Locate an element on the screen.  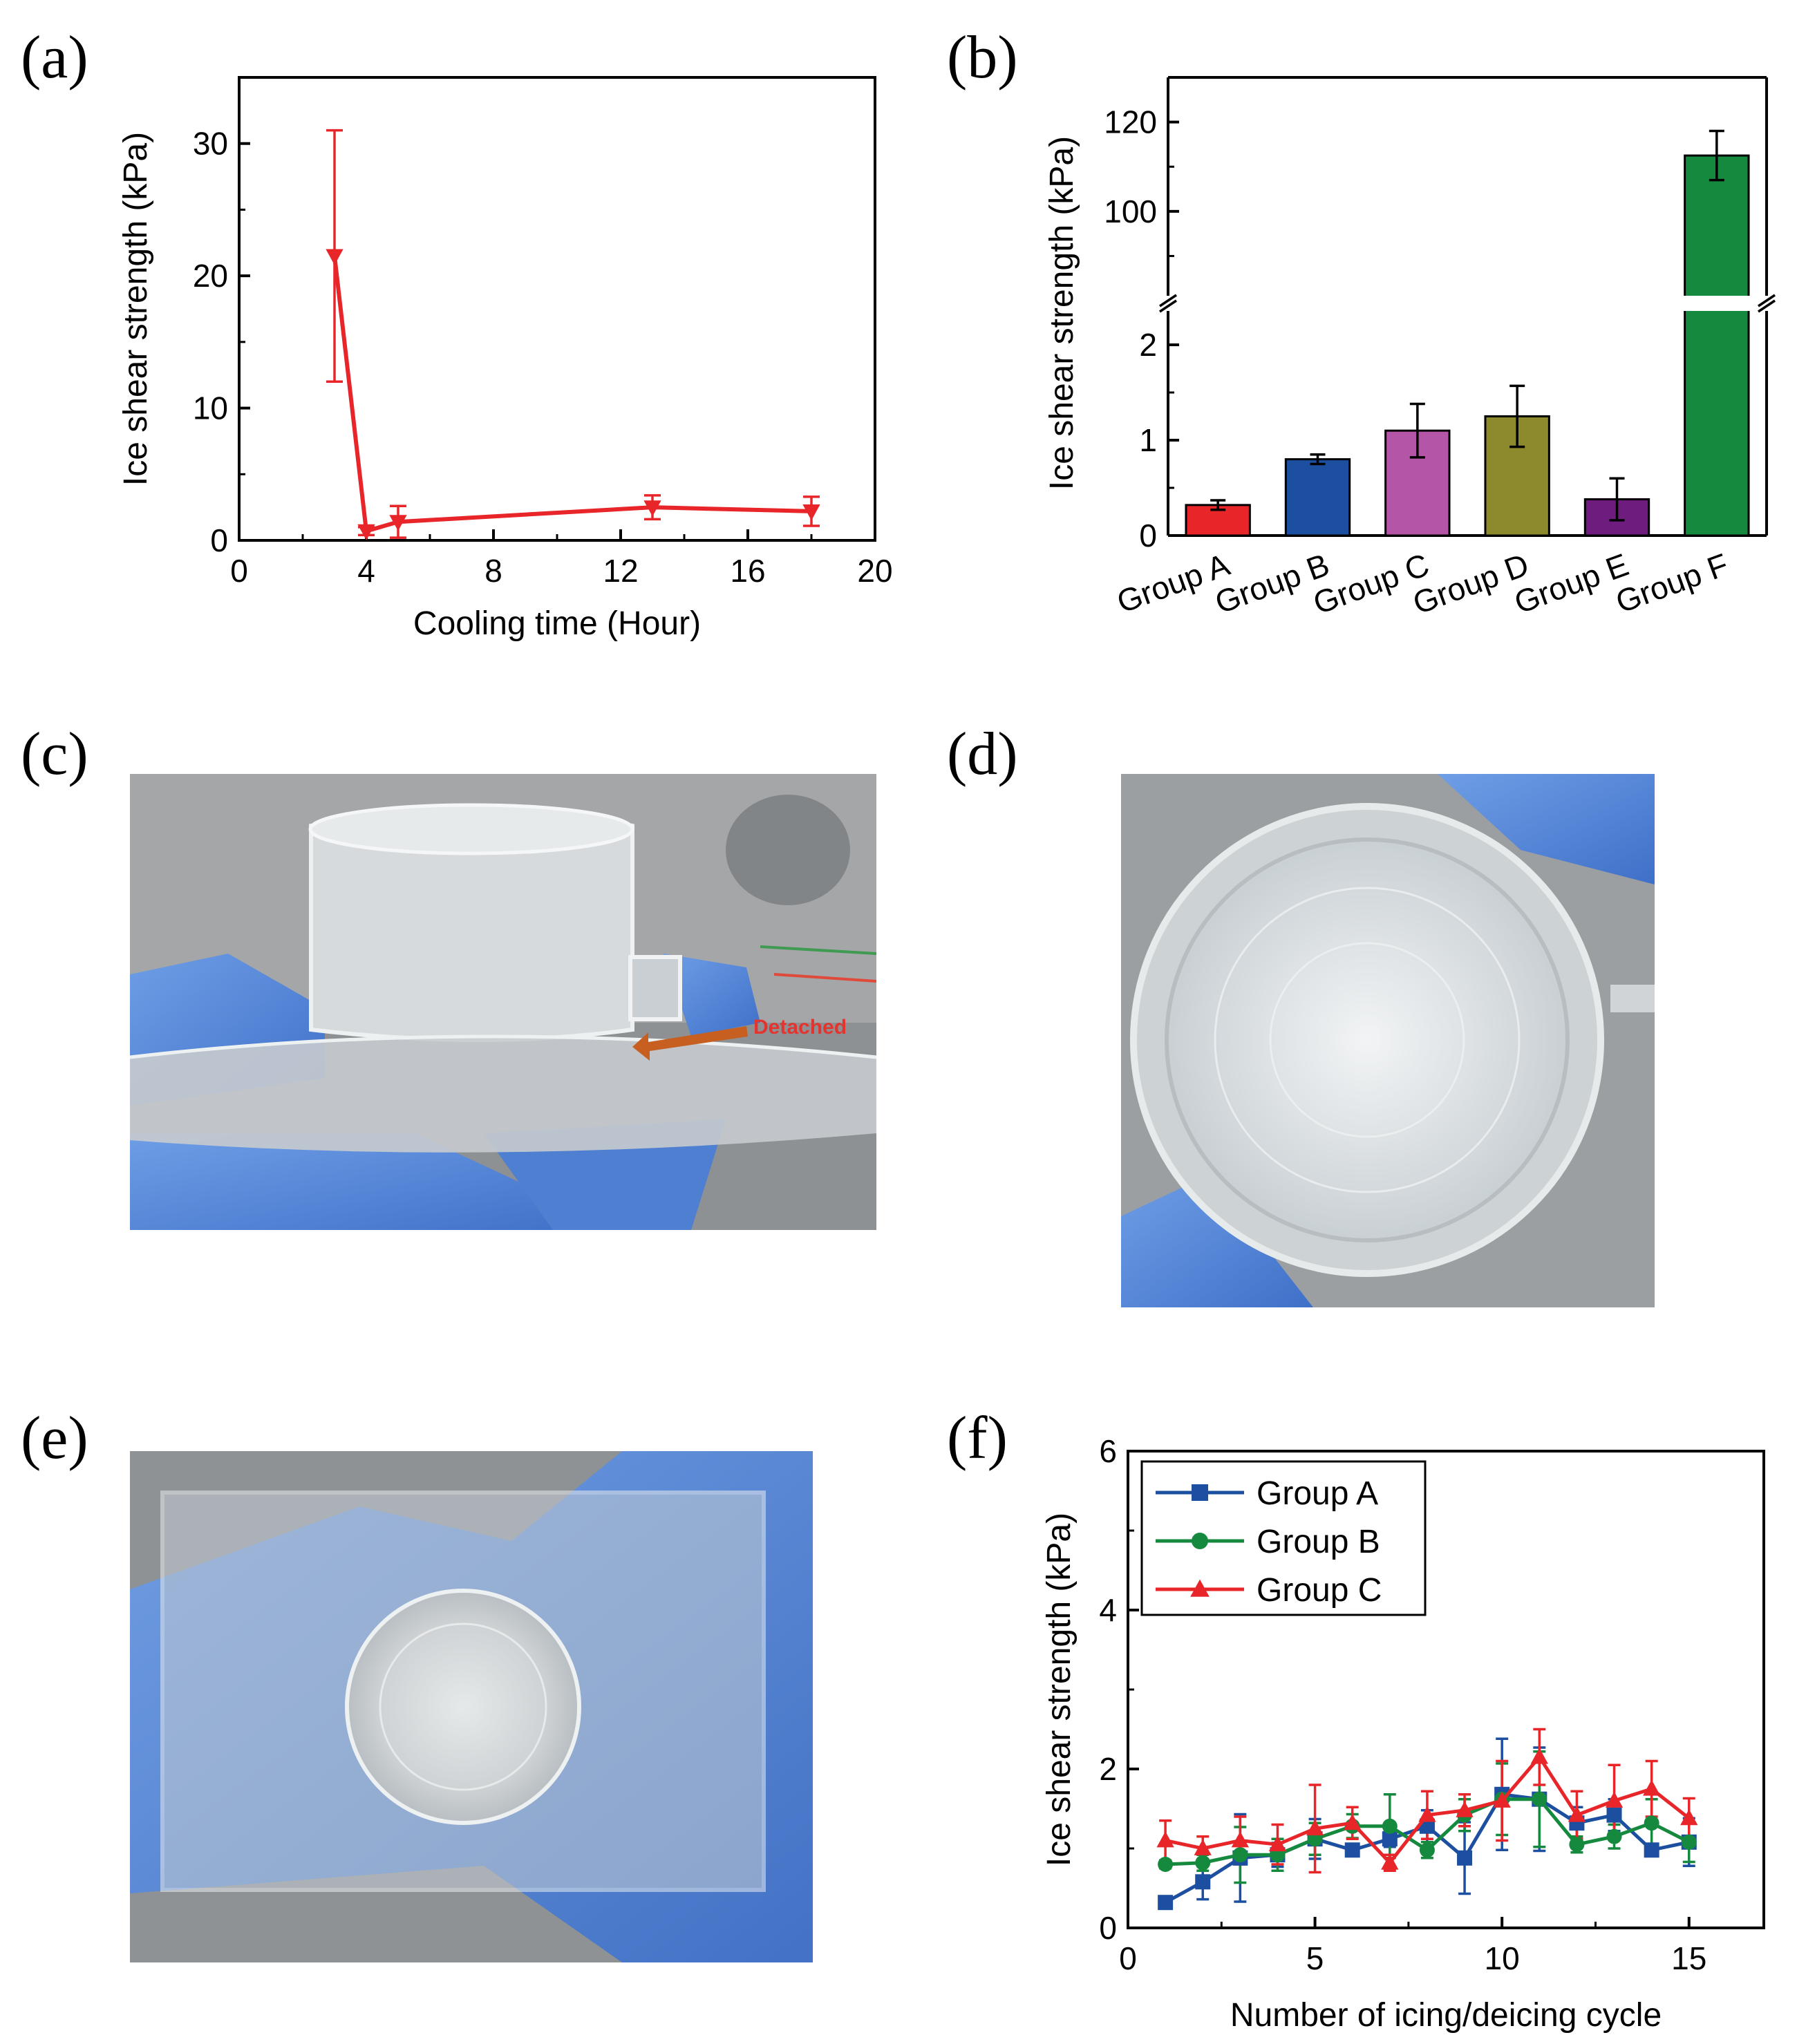
chart-f-ytick-label: 2 is located at coordinates (1108, 1769).